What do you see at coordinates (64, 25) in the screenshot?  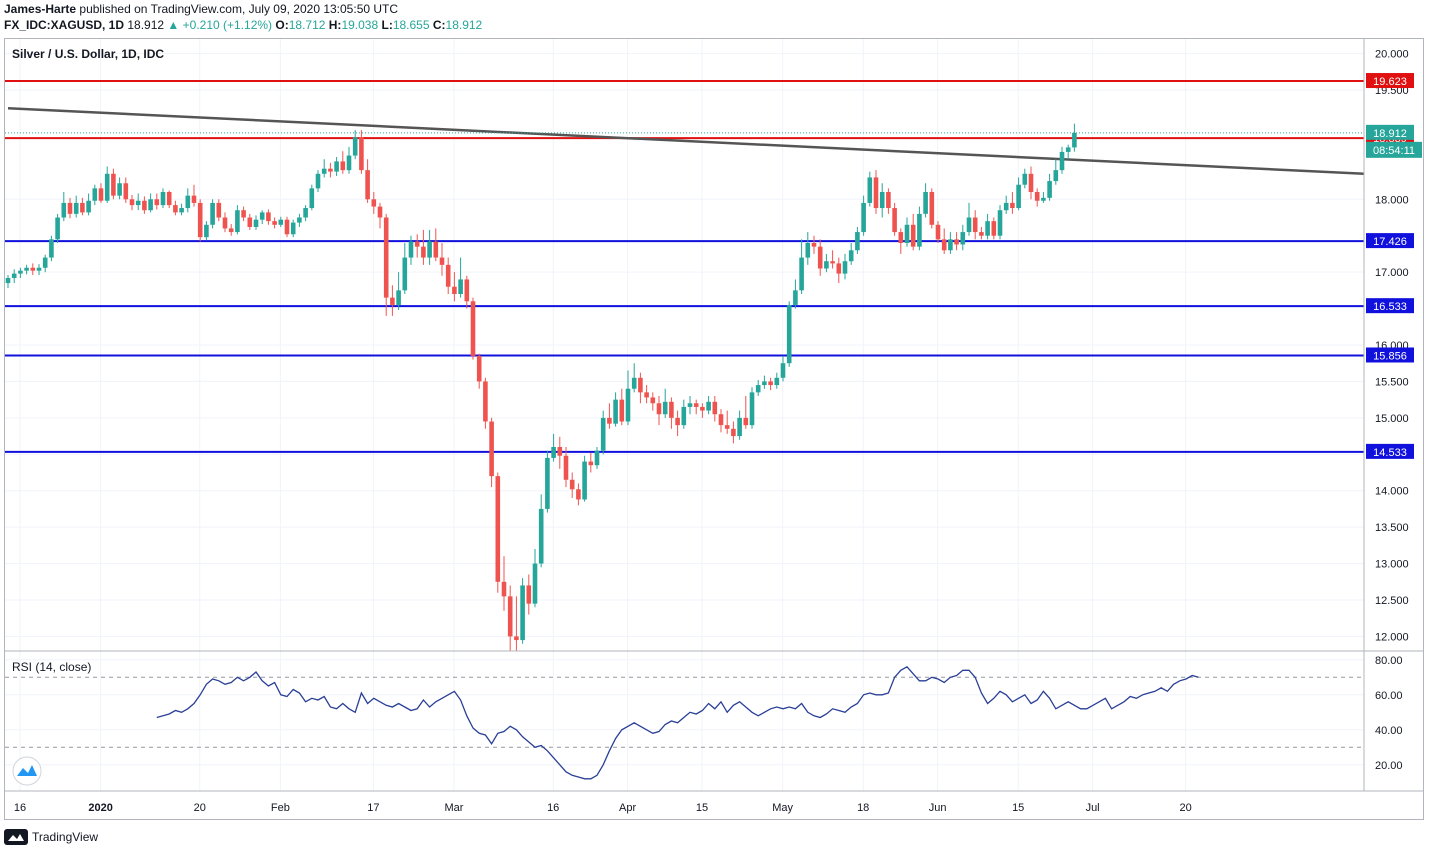 I see `symbol-label: FX_IDC:XAGUSD, 1D` at bounding box center [64, 25].